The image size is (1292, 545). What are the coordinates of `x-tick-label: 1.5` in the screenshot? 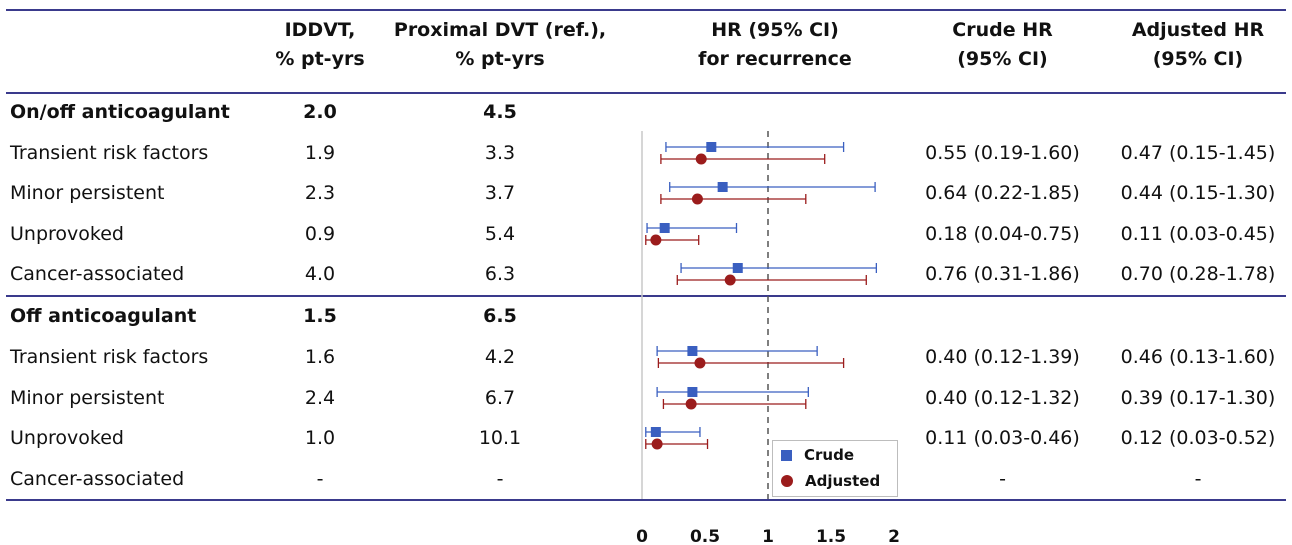 It's located at (831, 536).